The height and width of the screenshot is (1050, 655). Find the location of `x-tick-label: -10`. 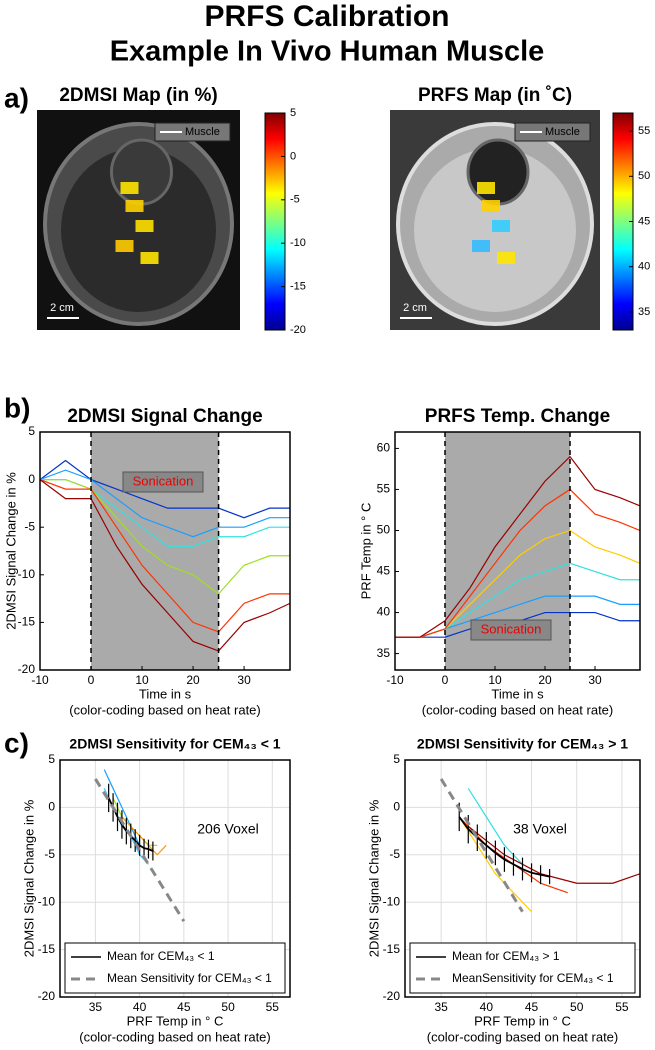

x-tick-label: -10 is located at coordinates (40, 680).